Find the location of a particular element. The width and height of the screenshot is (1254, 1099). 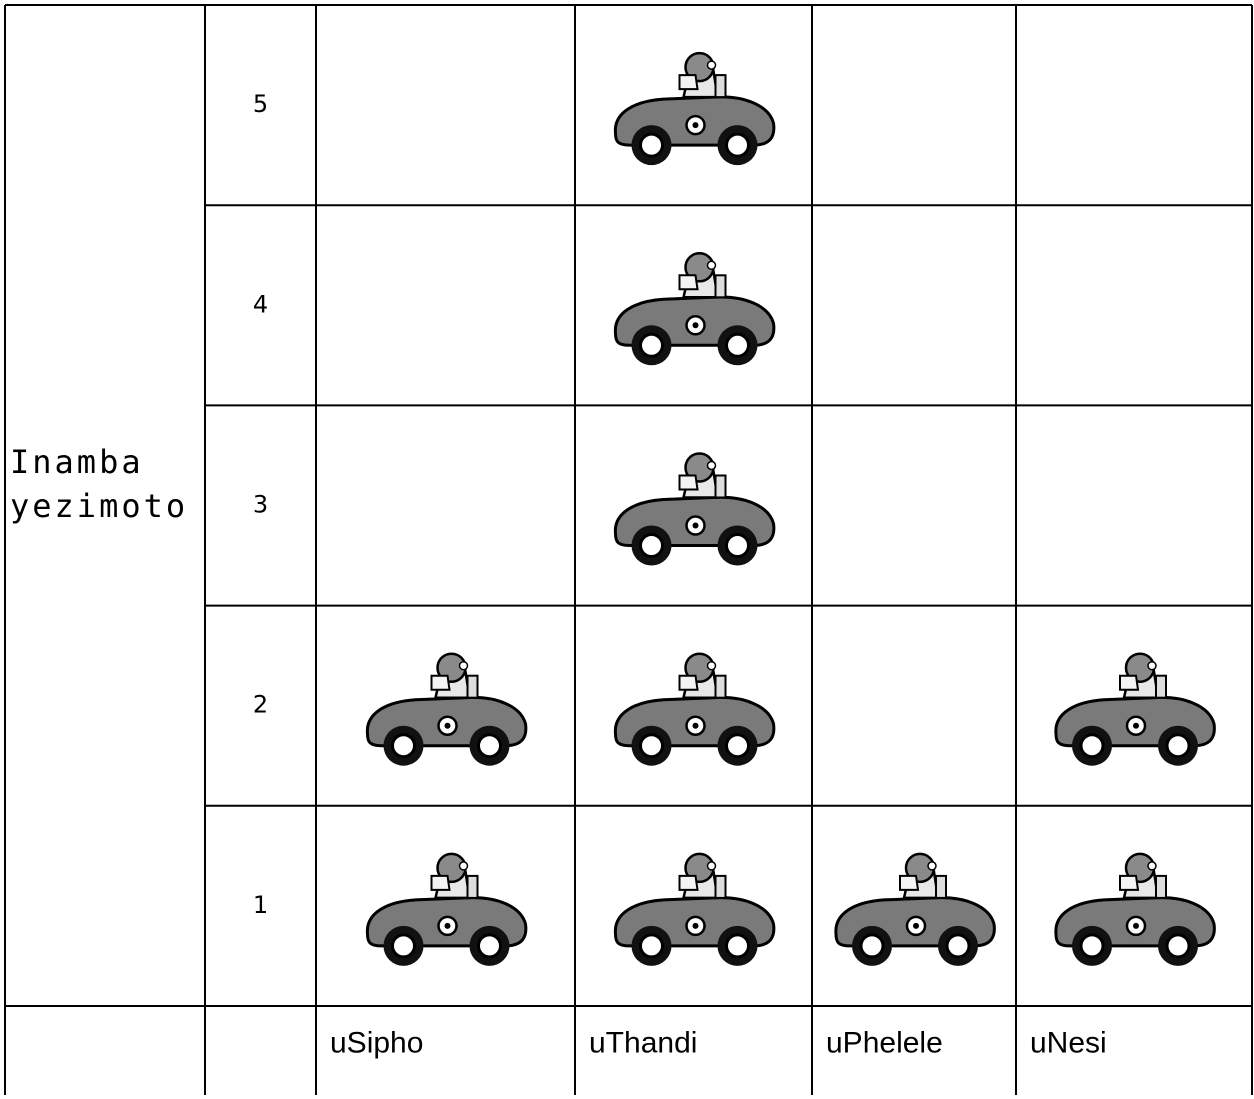

y-tick-label: 4 is located at coordinates (260, 304).